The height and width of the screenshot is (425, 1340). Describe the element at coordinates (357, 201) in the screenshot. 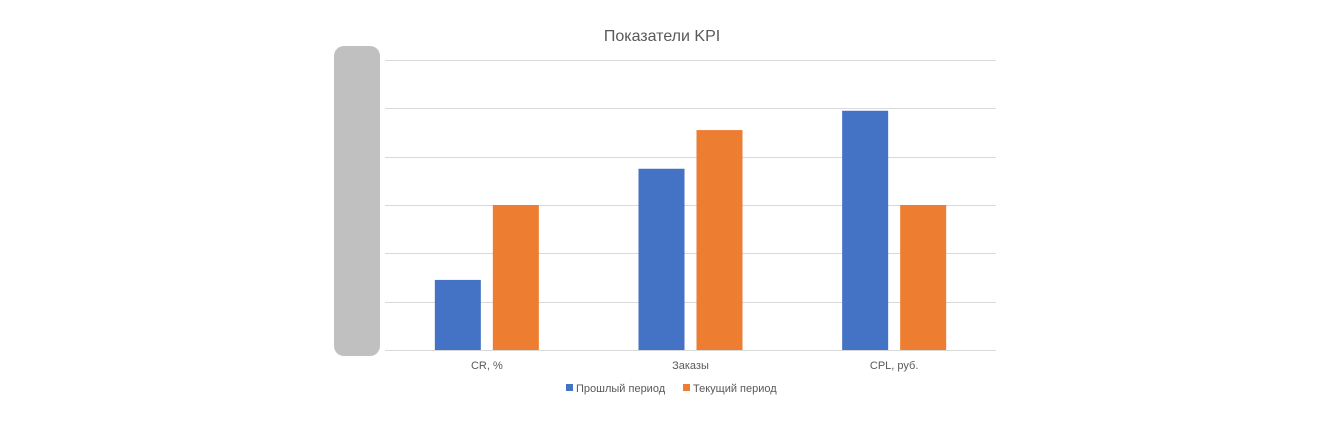

I see `y-axis-cover` at that location.